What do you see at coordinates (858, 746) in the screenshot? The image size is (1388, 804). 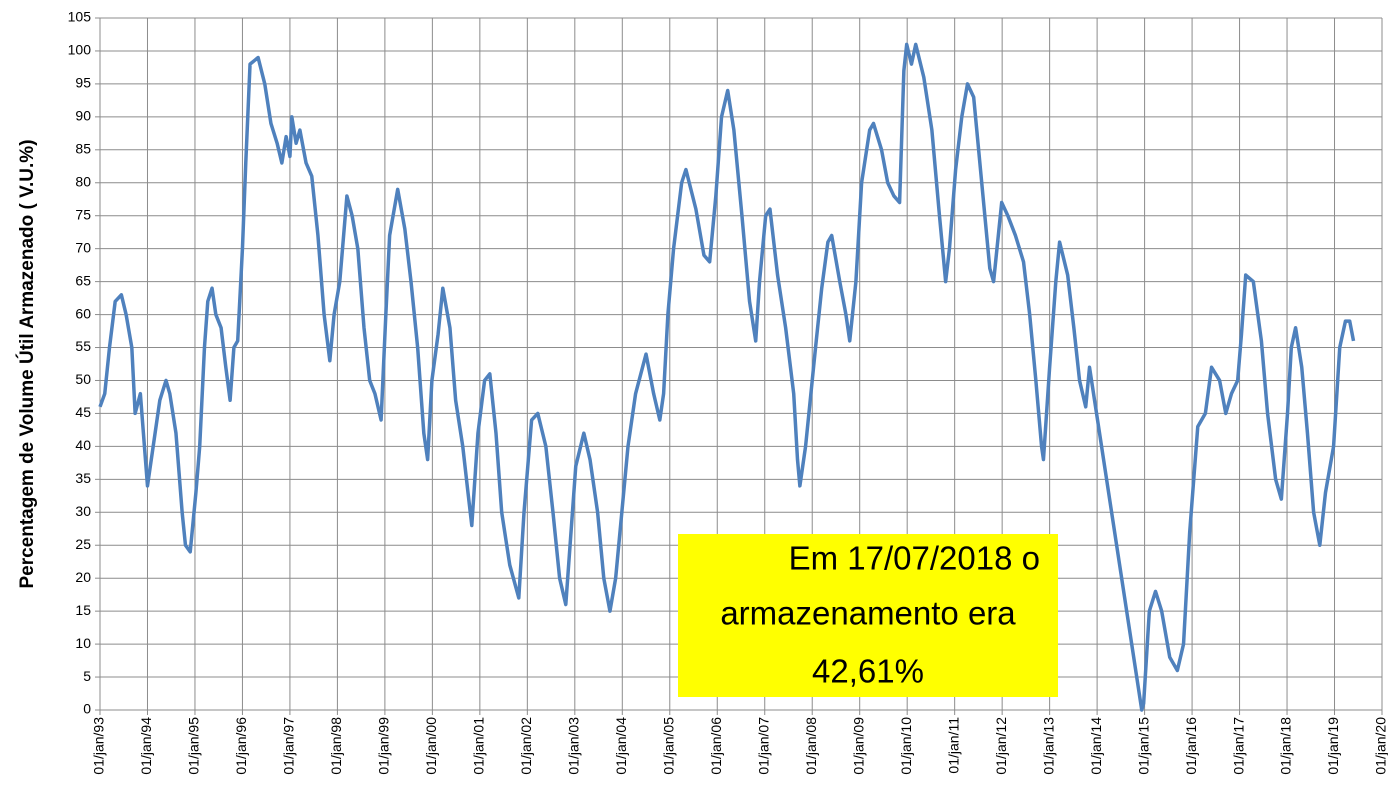 I see `x-tick-label: 01/jan/09` at bounding box center [858, 746].